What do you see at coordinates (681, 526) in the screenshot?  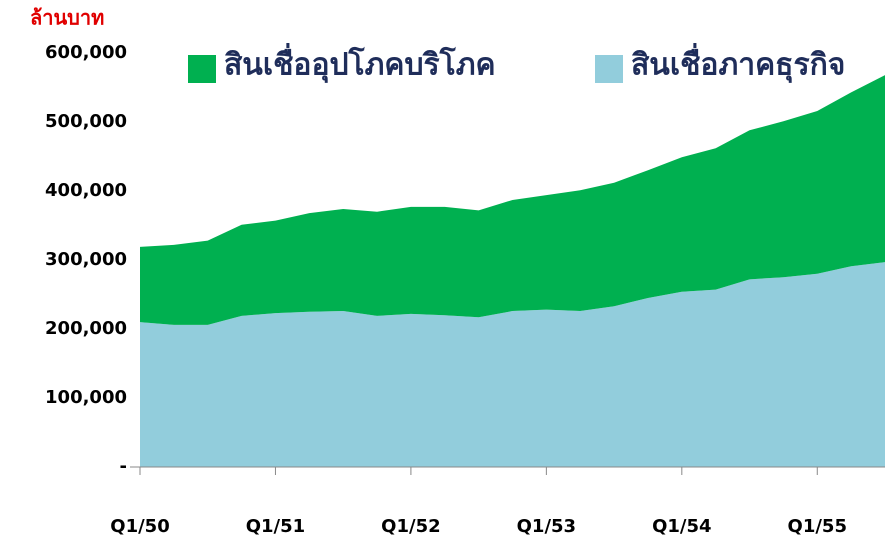 I see `x-tick-label: Q1/54` at bounding box center [681, 526].